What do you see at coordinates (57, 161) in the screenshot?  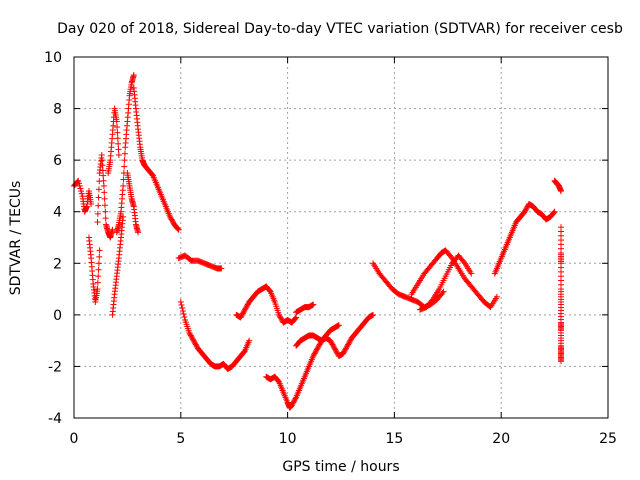 I see `y-tick-label: 6` at bounding box center [57, 161].